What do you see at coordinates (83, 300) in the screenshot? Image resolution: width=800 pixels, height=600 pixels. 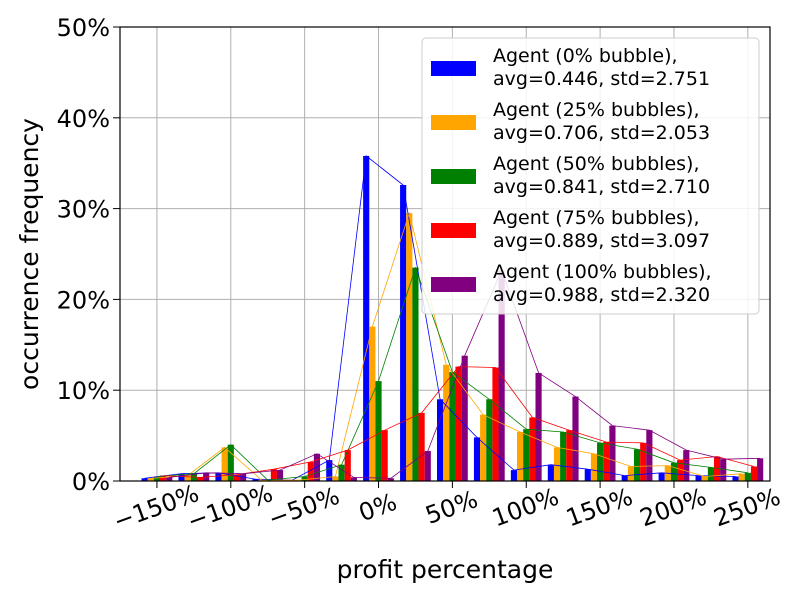 I see `y-tick-label: 20%` at bounding box center [83, 300].